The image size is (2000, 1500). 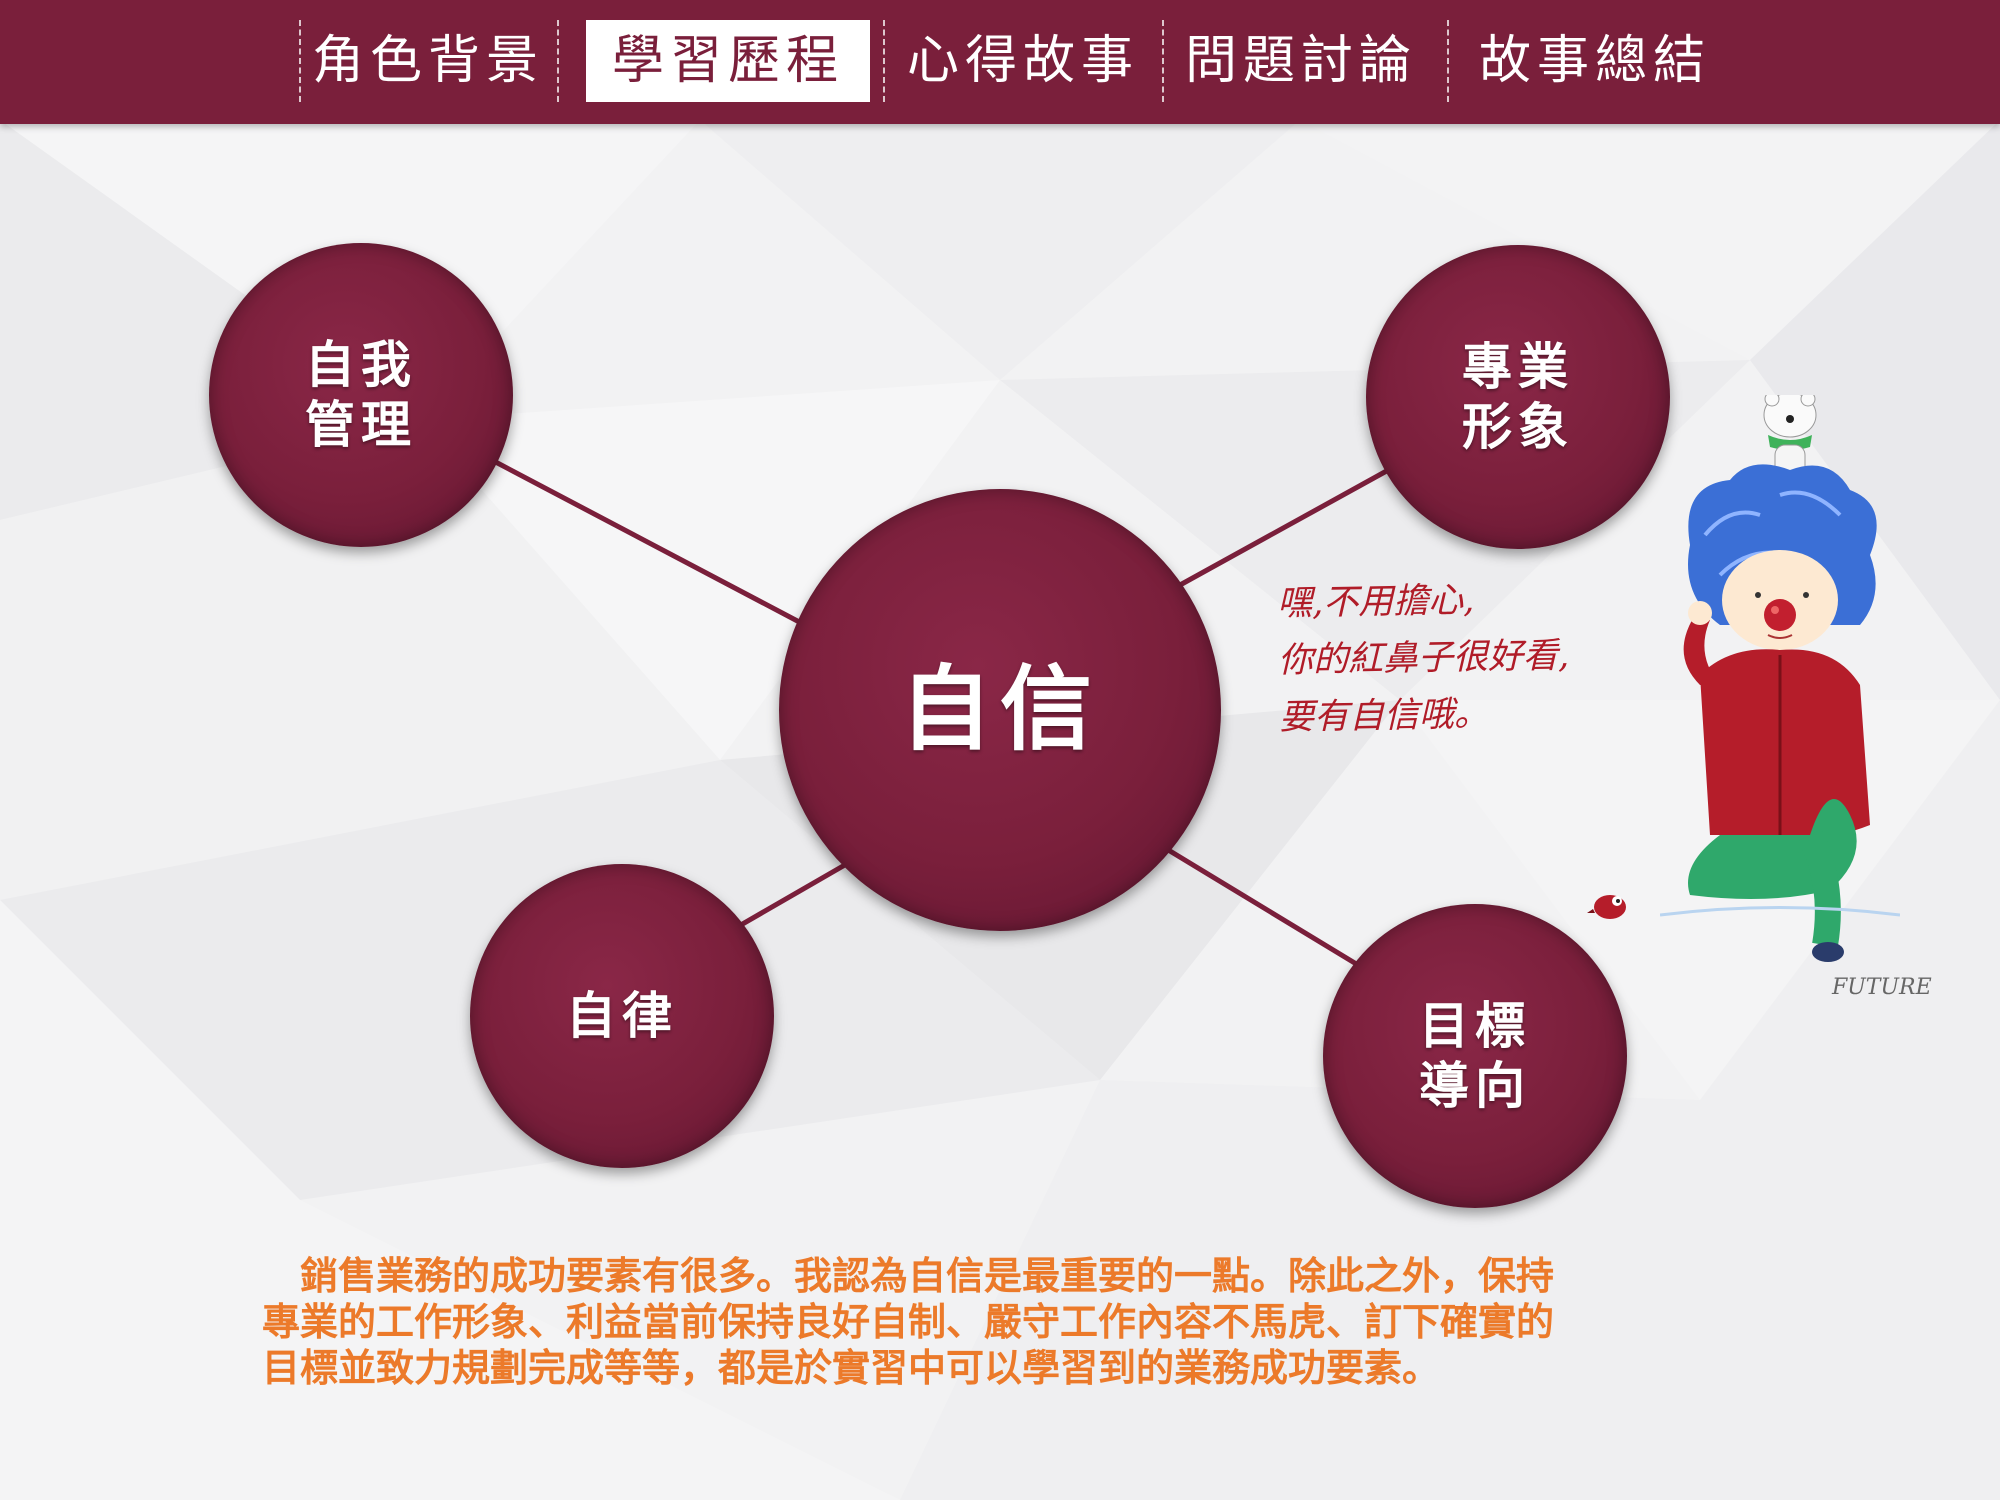 What do you see at coordinates (1300, 61) in the screenshot?
I see `tab-discussion: 問題討論` at bounding box center [1300, 61].